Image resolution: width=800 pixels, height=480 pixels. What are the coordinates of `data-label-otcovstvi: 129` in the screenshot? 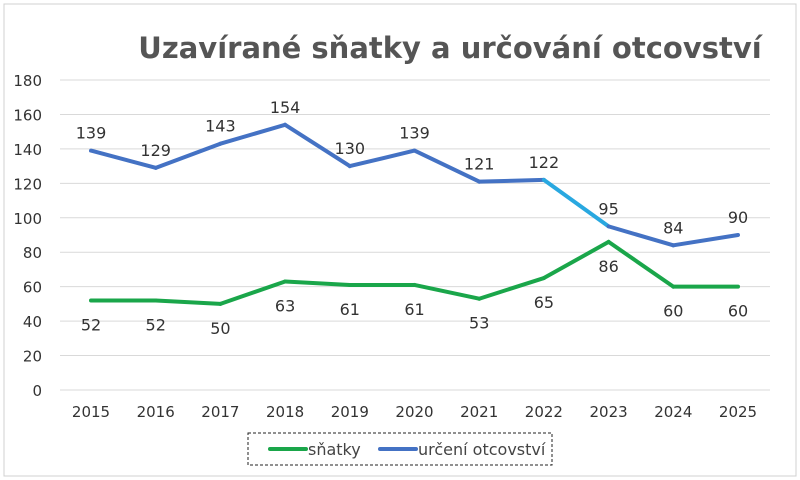 It's located at (155, 150).